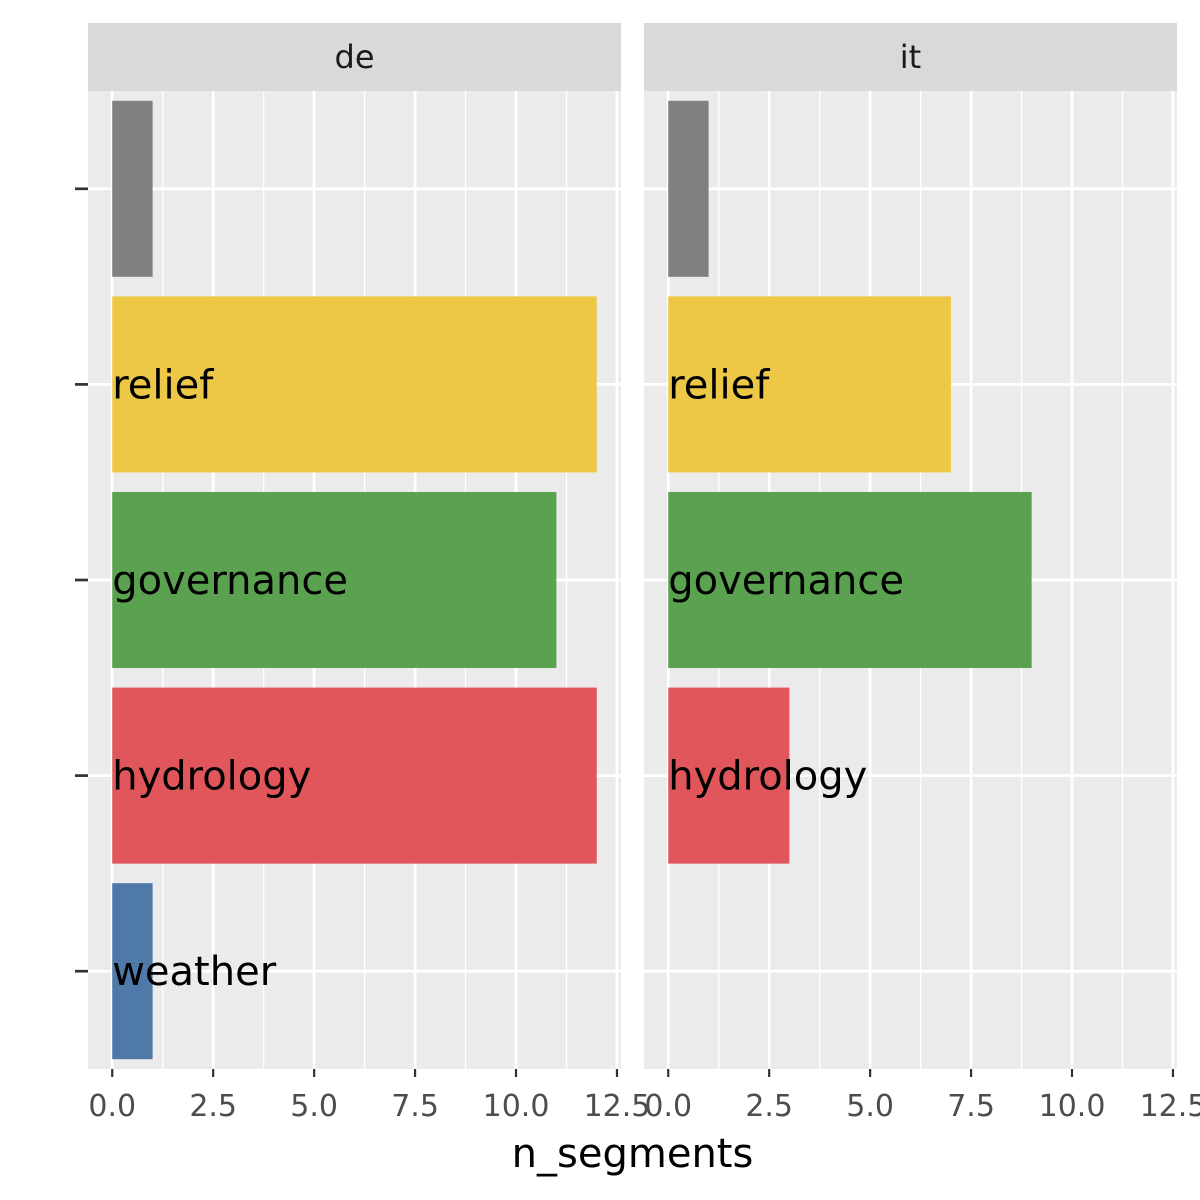 Image resolution: width=1200 pixels, height=1200 pixels. What do you see at coordinates (809, 384) in the screenshot?
I see `bar-it-relief` at bounding box center [809, 384].